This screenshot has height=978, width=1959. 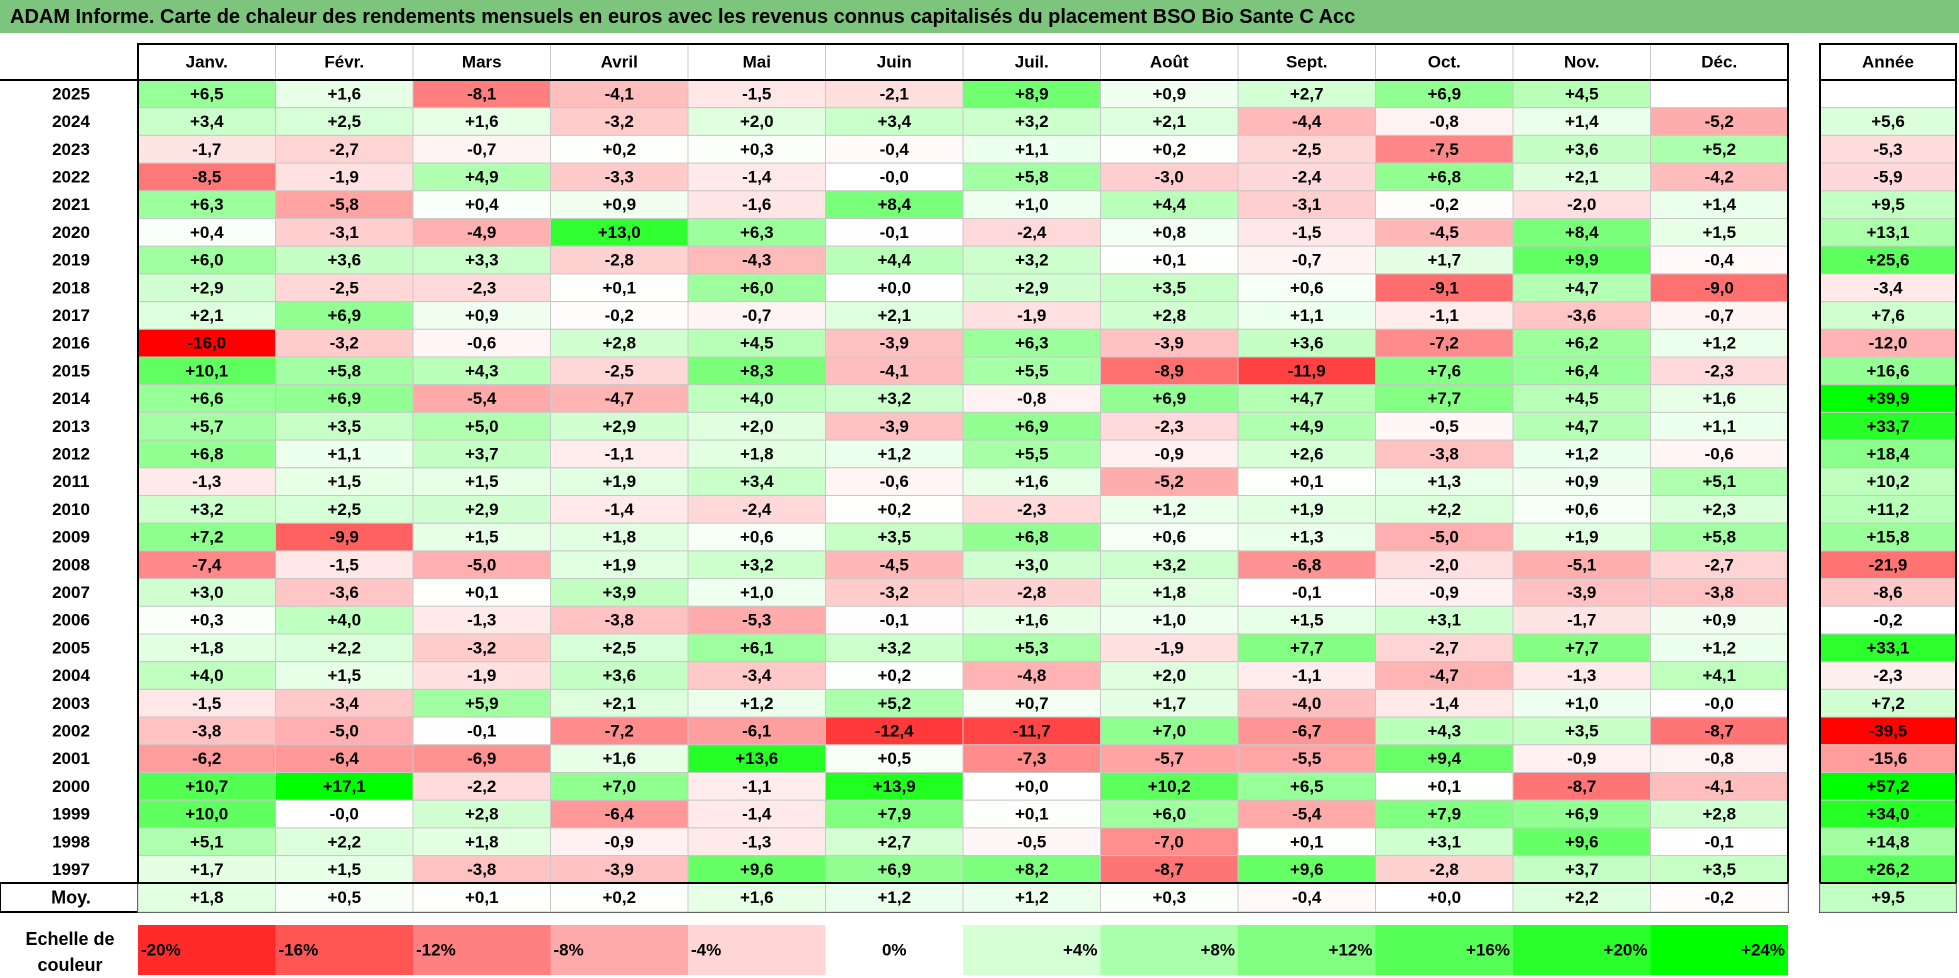 What do you see at coordinates (1444, 260) in the screenshot?
I see `cell-value: +1,7` at bounding box center [1444, 260].